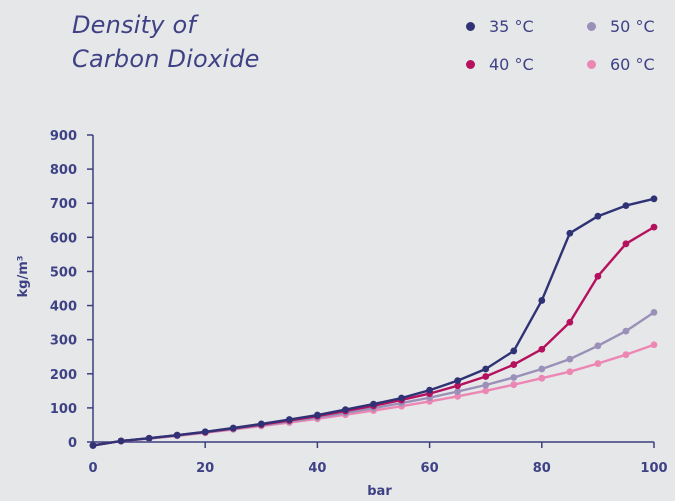  I want to click on y-tick-label-800: 800, so click(63, 170).